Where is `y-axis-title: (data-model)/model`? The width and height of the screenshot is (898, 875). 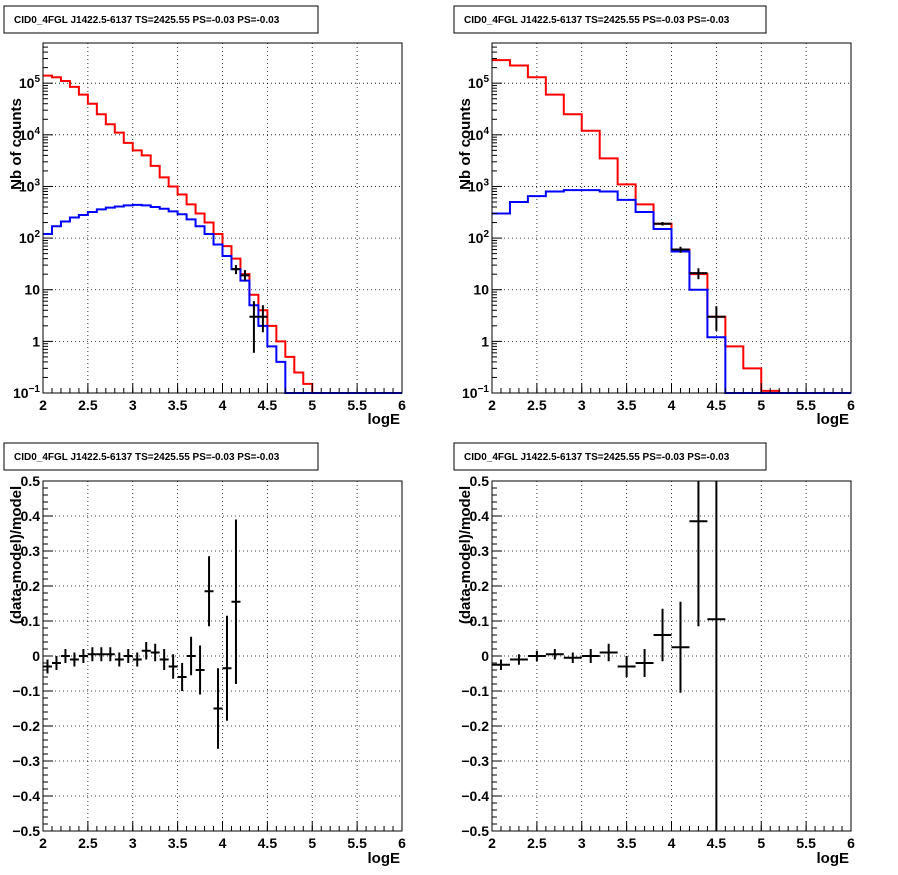
y-axis-title: (data-model)/model is located at coordinates (465, 555).